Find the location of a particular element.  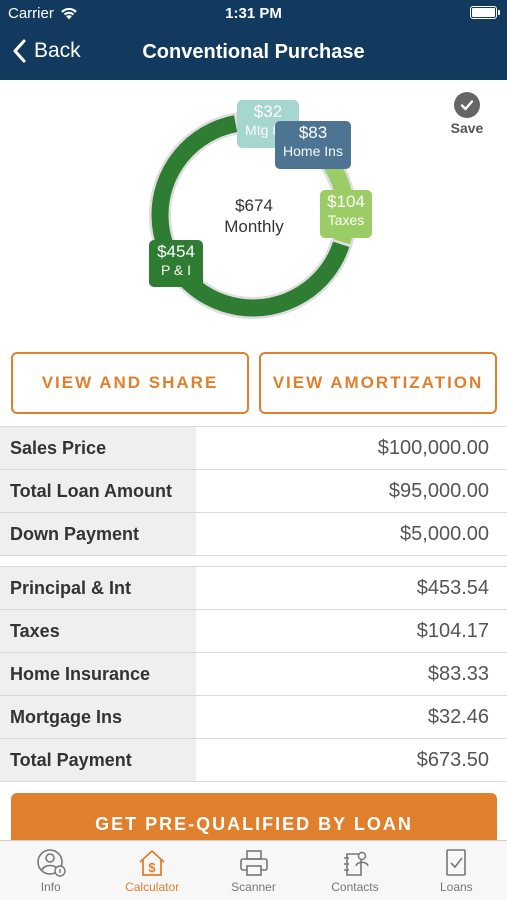

monthly-total-caption: Monthly is located at coordinates (254, 226).